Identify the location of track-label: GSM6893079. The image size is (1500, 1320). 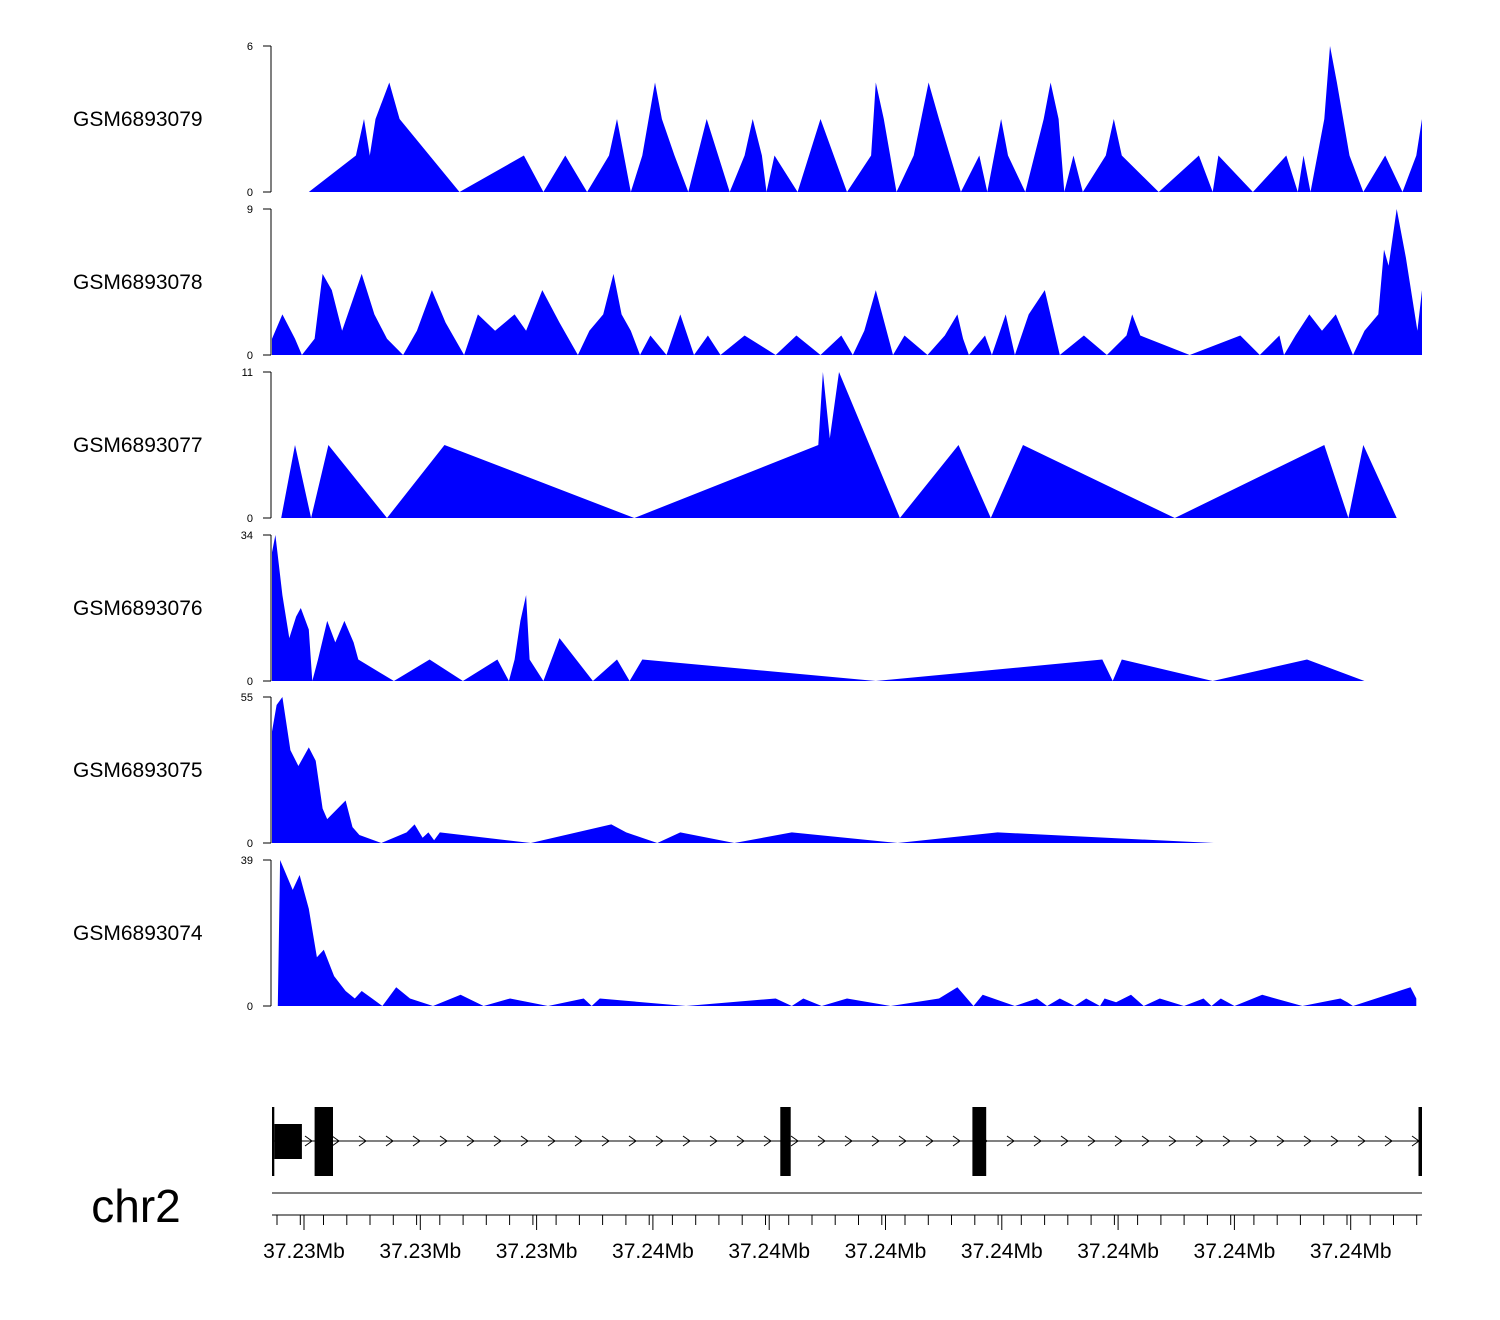
(138, 119).